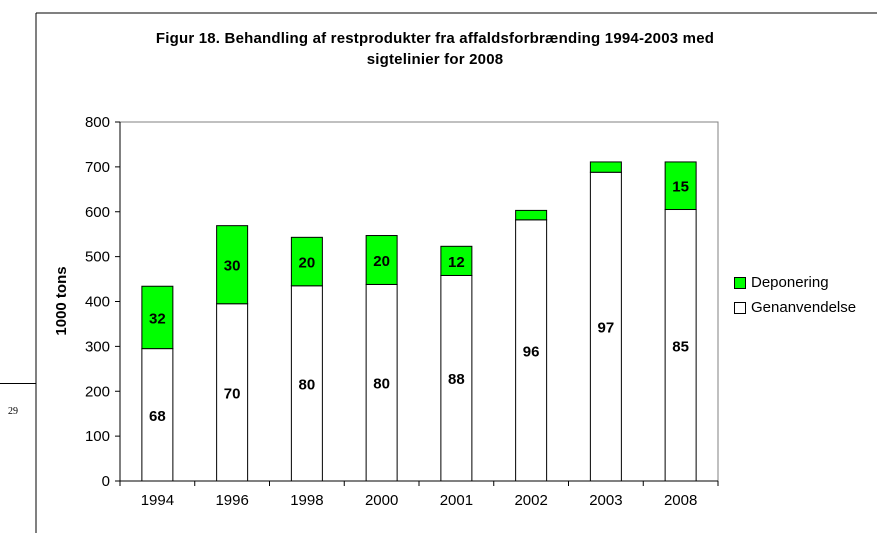  What do you see at coordinates (456, 379) in the screenshot?
I see `data-label-genanvendelse: 88` at bounding box center [456, 379].